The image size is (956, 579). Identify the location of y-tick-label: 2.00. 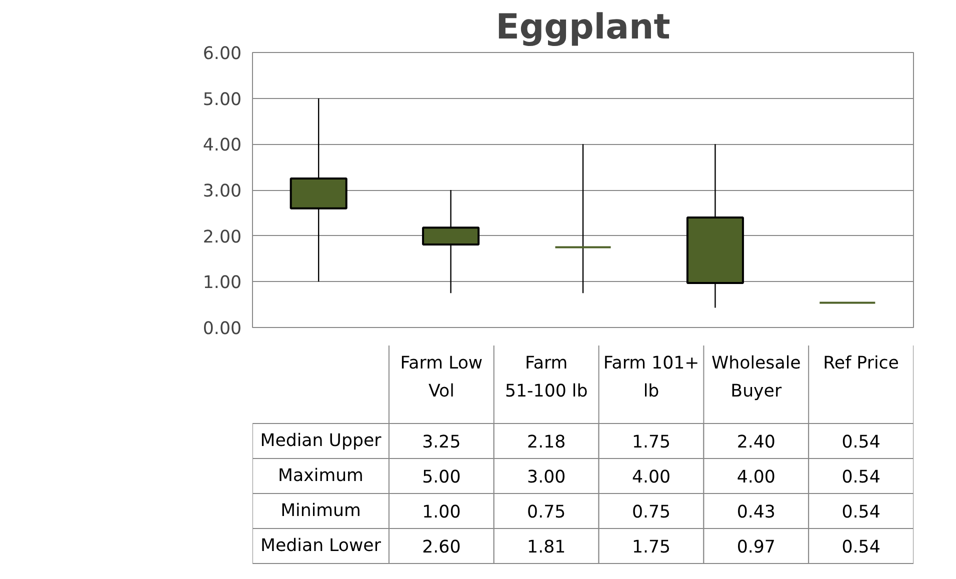
(222, 237).